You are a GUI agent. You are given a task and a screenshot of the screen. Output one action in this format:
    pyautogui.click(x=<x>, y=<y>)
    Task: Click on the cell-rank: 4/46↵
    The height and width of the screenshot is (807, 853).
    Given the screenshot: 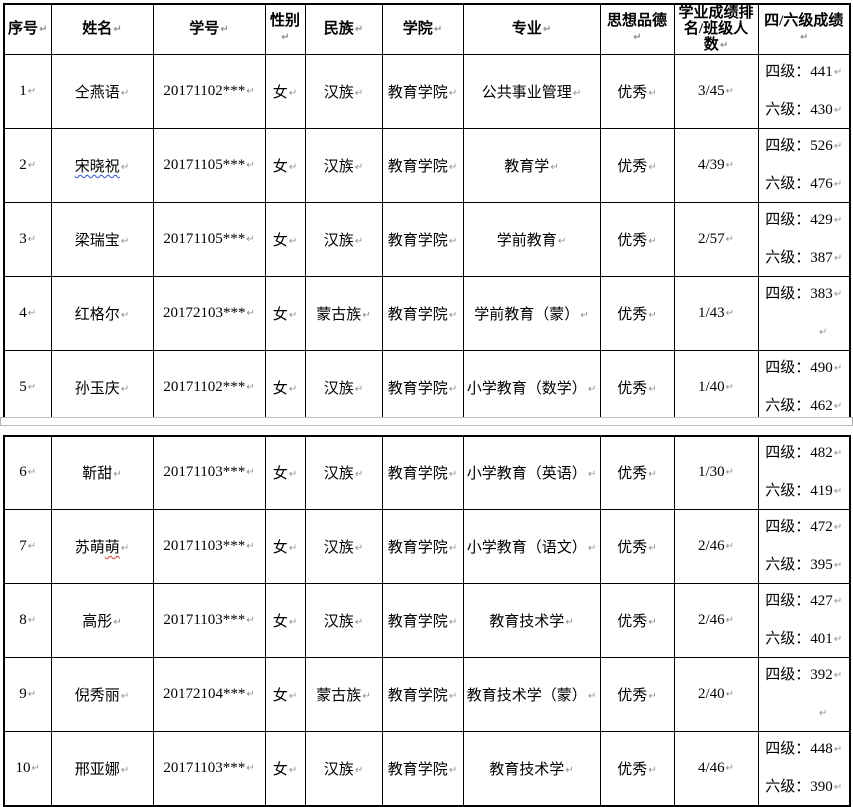 What is the action you would take?
    pyautogui.click(x=716, y=768)
    